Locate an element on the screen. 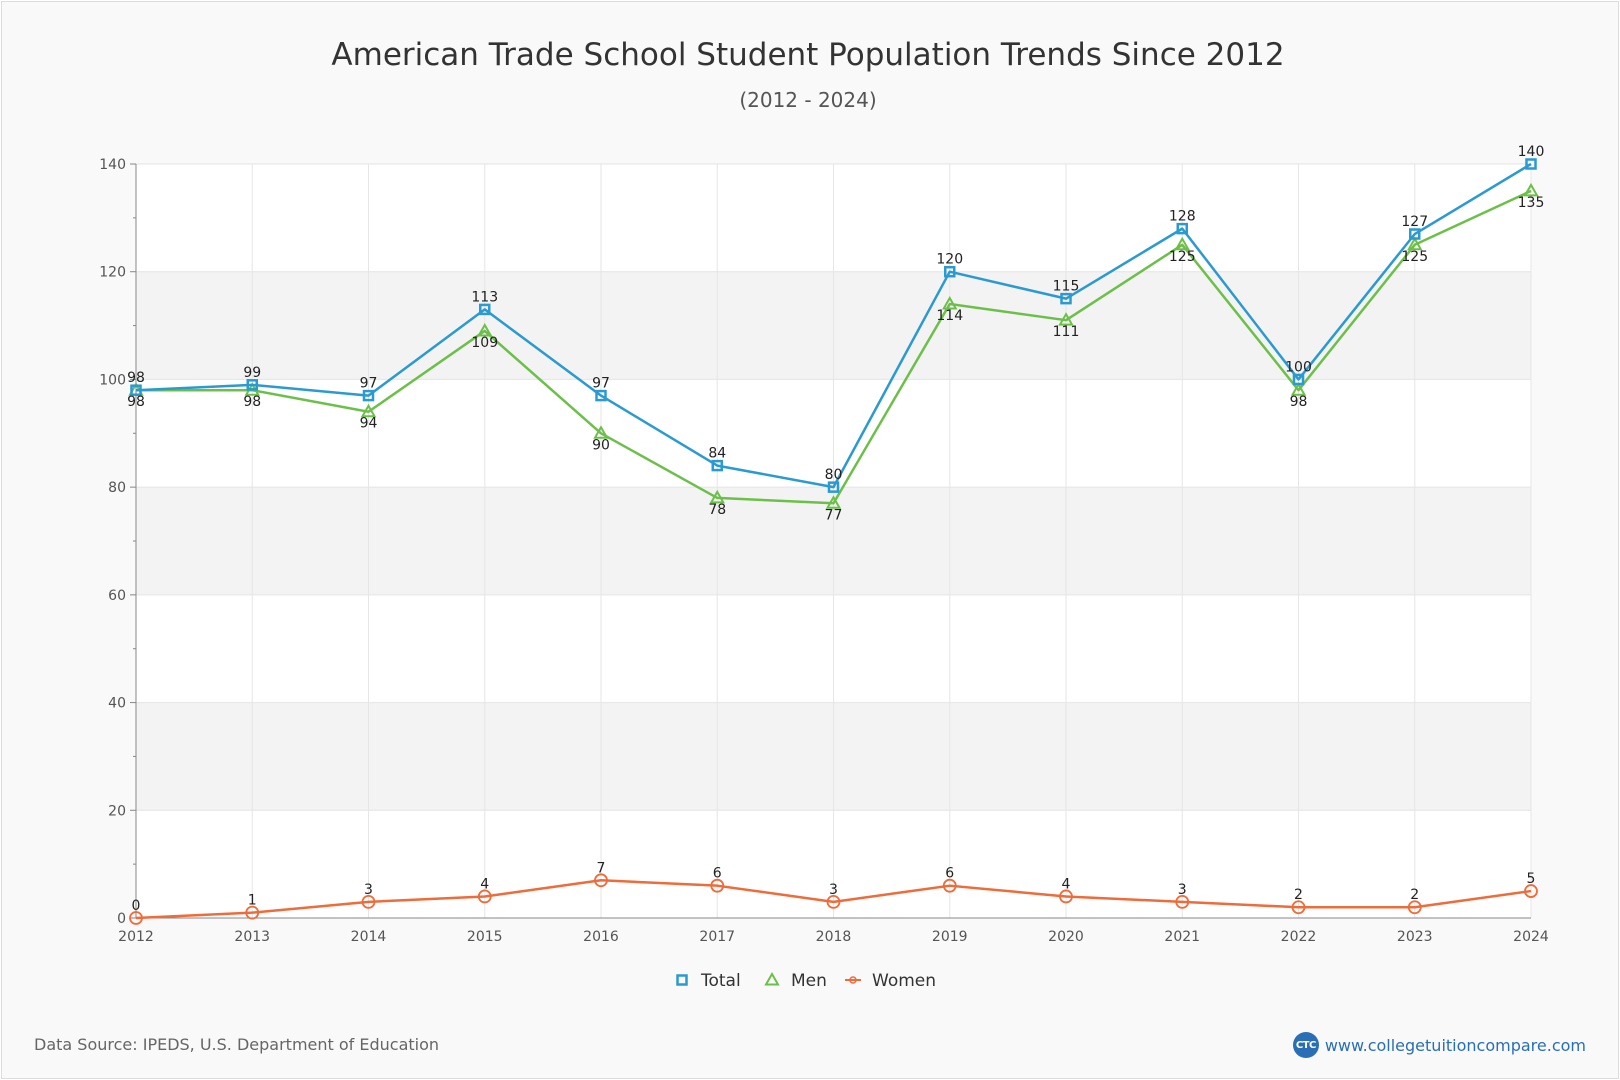 This screenshot has height=1080, width=1620. brand-link: CTC www.collegetuitioncompare.com is located at coordinates (1439, 1045).